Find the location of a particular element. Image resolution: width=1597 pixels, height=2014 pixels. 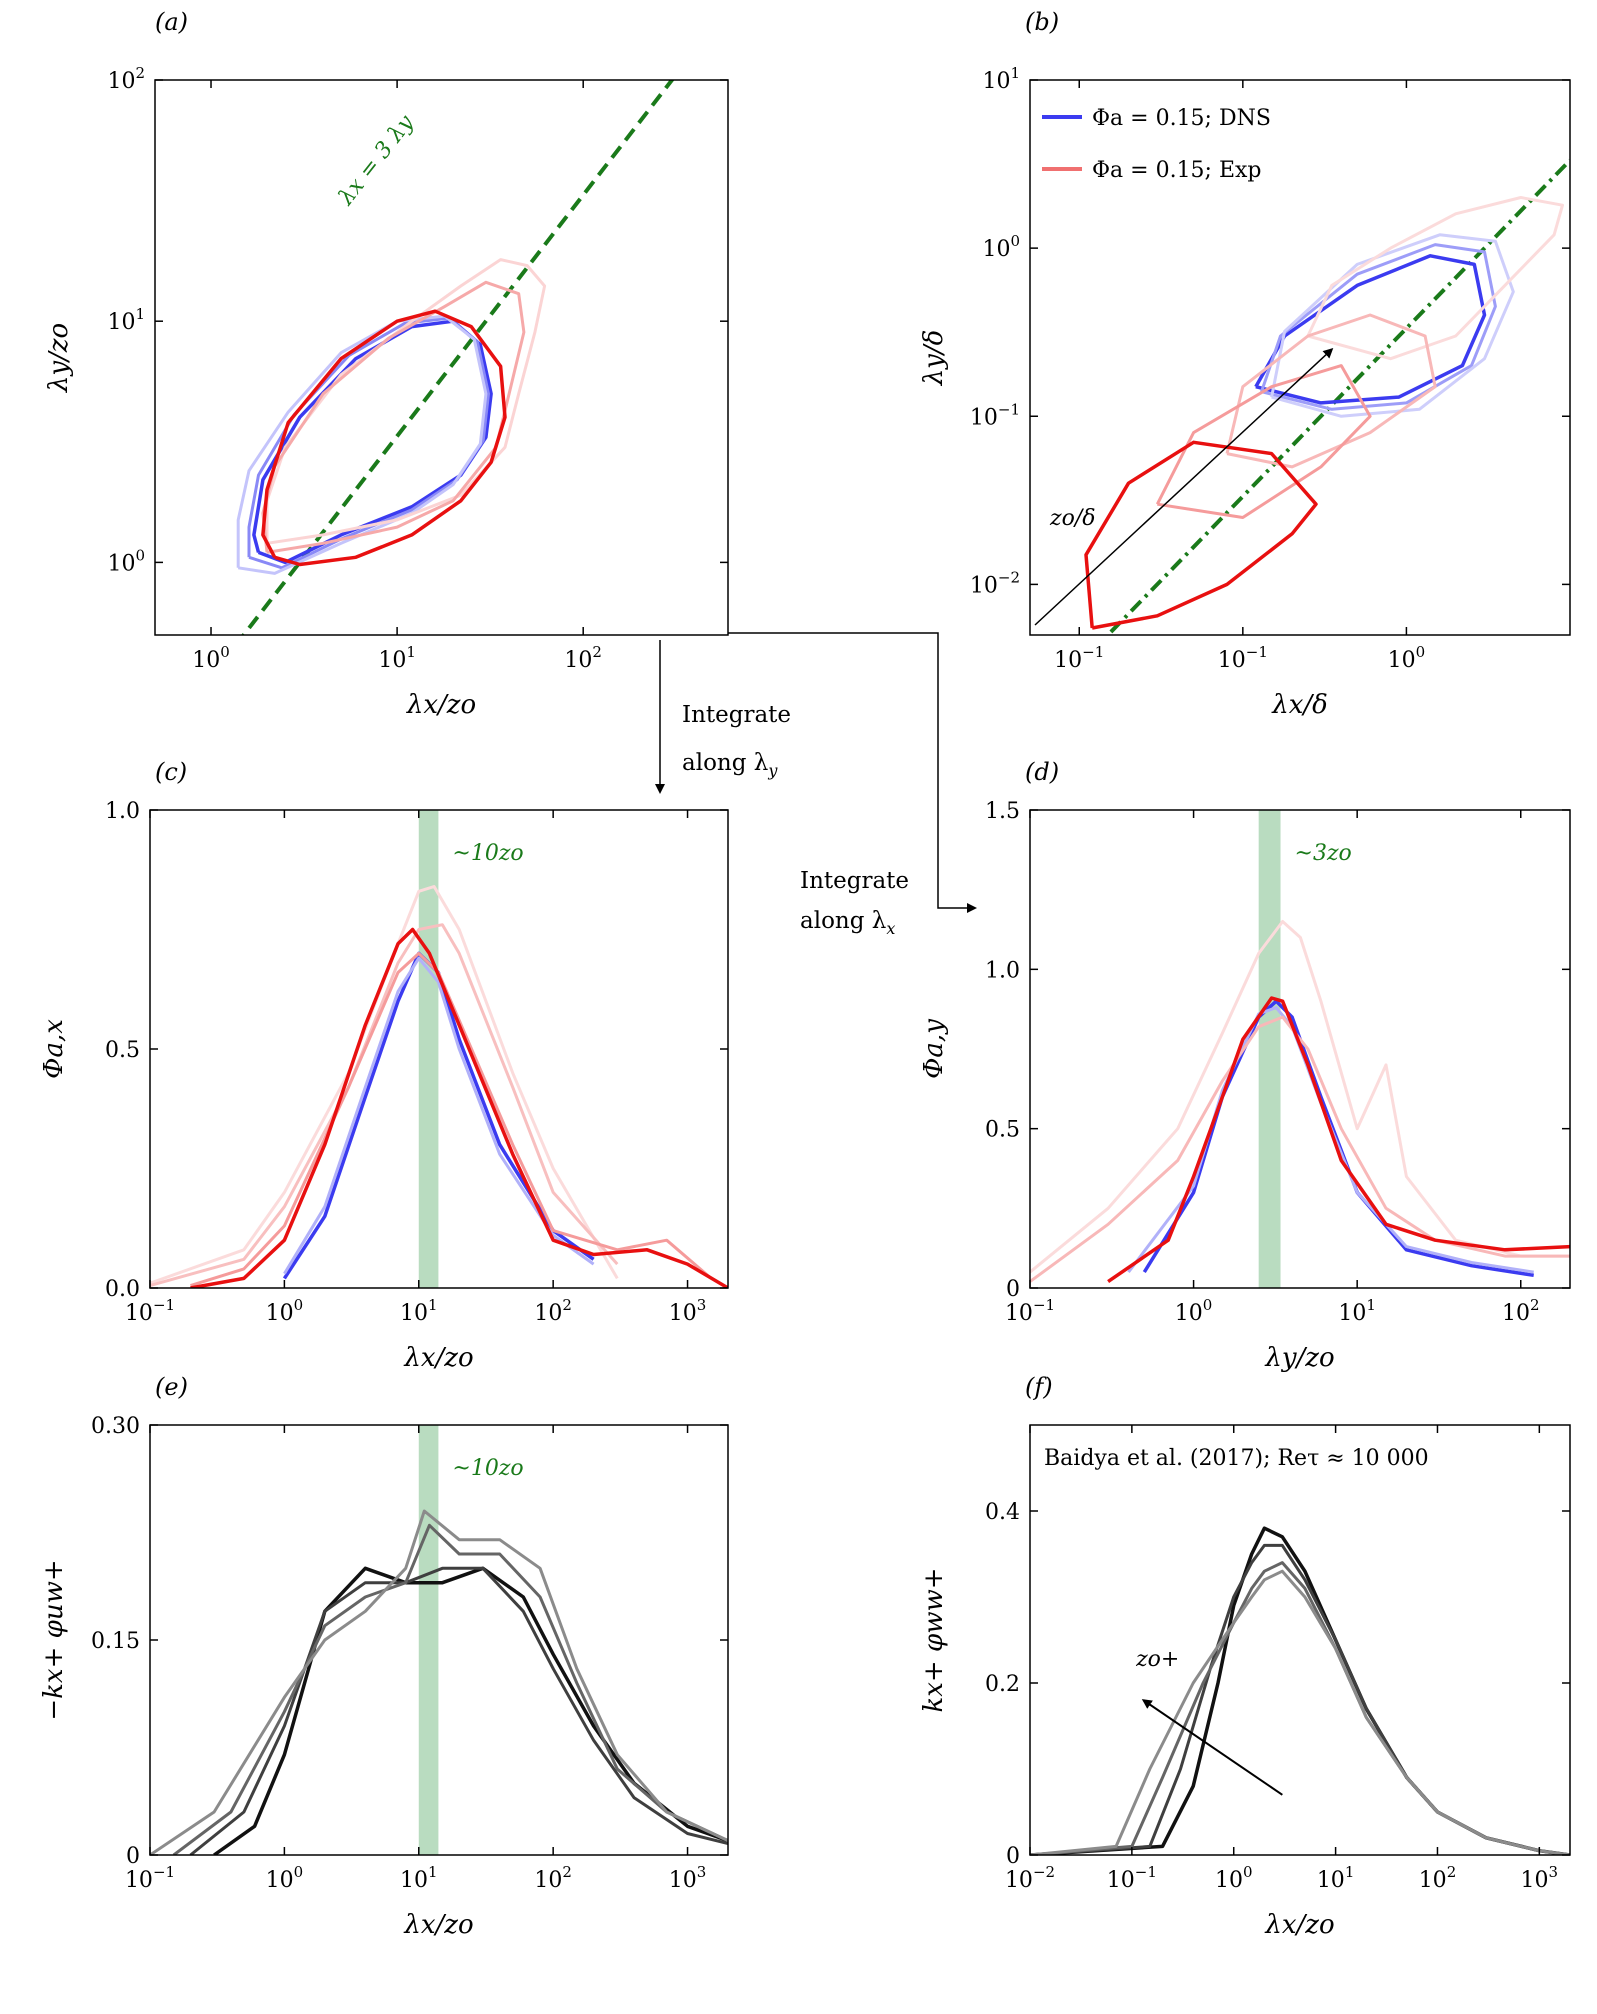

frame-d is located at coordinates (1300, 1049).